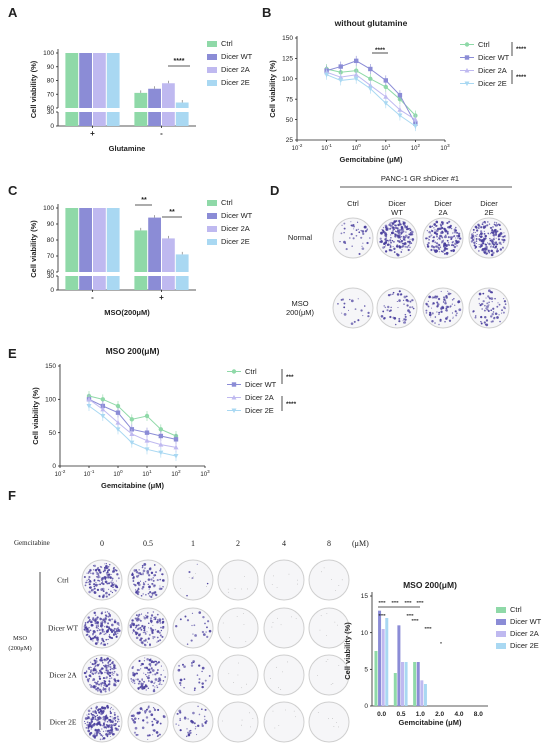 The image size is (550, 746). I want to click on dose-unit: (μM), so click(360, 543).